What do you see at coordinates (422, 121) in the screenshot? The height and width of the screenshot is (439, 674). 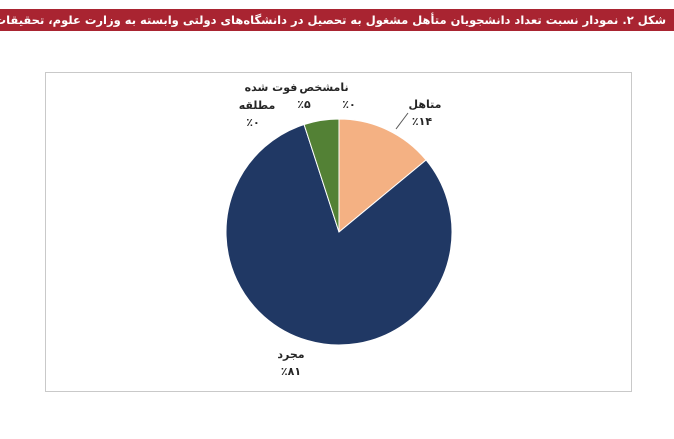 I see `pie-value-married: ٪۱۴` at bounding box center [422, 121].